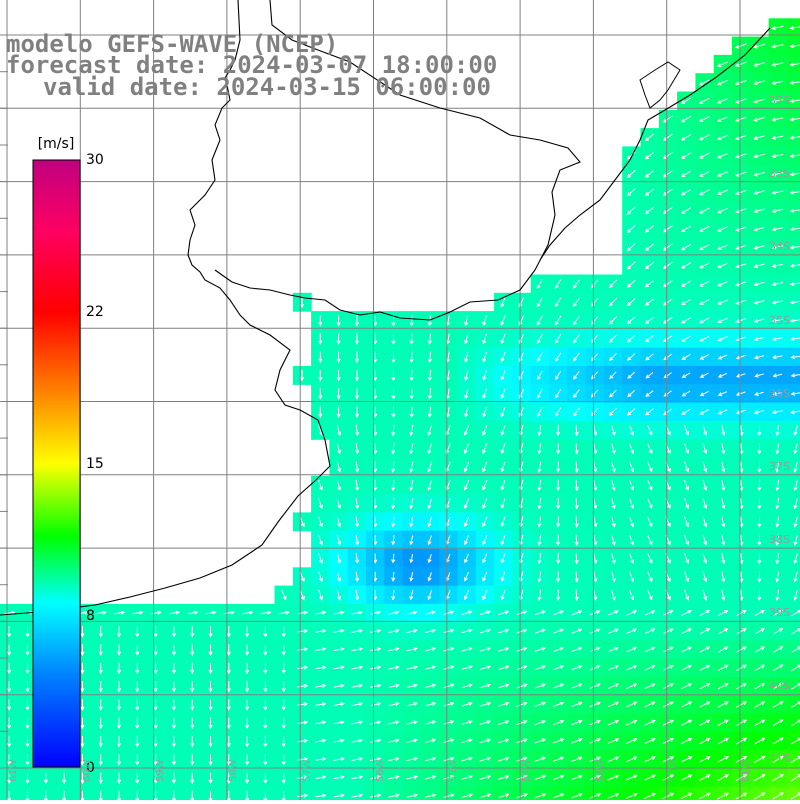 Image resolution: width=800 pixels, height=804 pixels. What do you see at coordinates (56, 463) in the screenshot?
I see `colorbar-gradient` at bounding box center [56, 463].